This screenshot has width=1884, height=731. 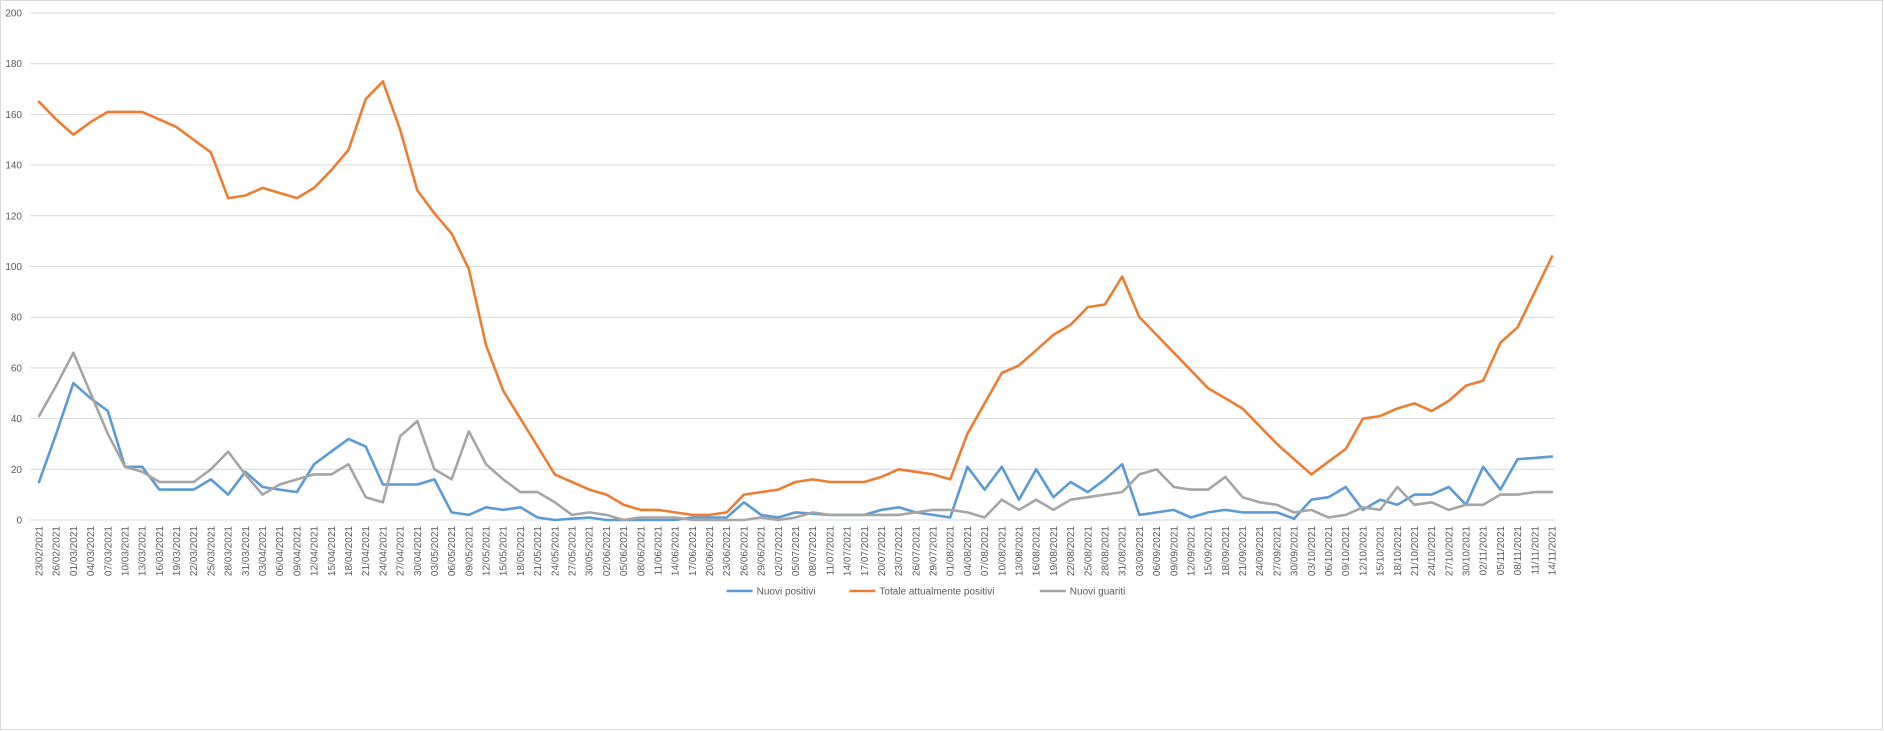 What do you see at coordinates (452, 551) in the screenshot?
I see `x-tick-label: 06/05/2021` at bounding box center [452, 551].